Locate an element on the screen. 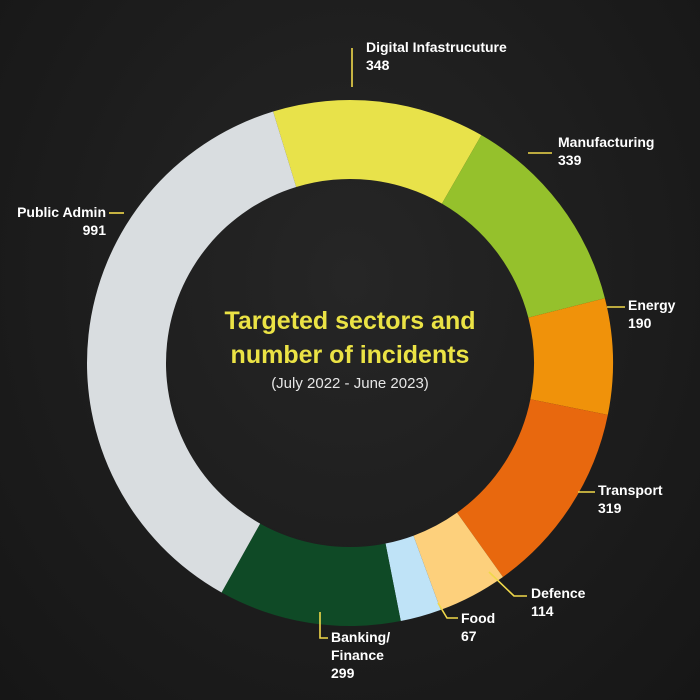 The width and height of the screenshot is (700, 700). slice-label-public-admin-0: Public Admin is located at coordinates (61, 212).